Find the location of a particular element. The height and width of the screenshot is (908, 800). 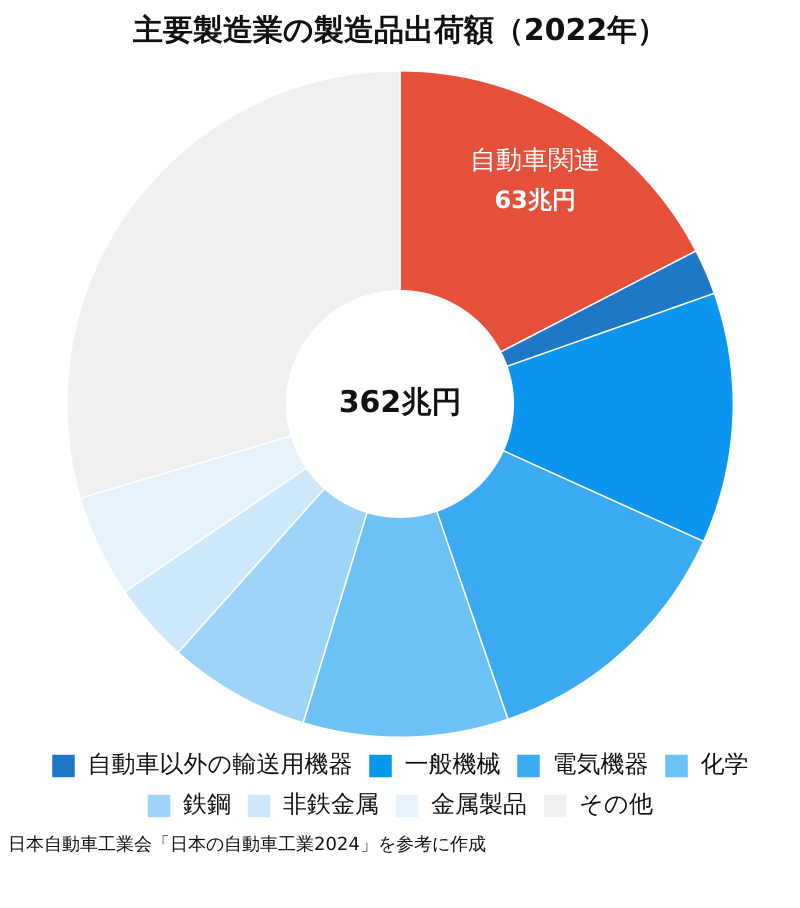

text: 日本自動車工業会「日本の自動車工業2024」を参考に作成 is located at coordinates (247, 844).